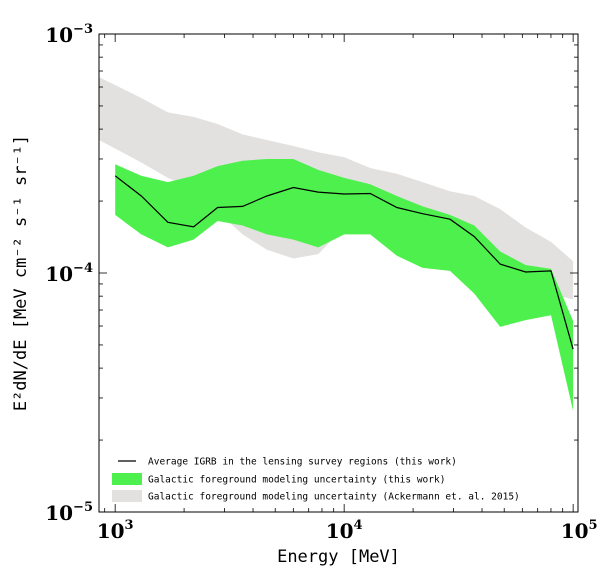 This screenshot has width=603, height=568. I want to click on x-tick-label: 104, so click(344, 530).